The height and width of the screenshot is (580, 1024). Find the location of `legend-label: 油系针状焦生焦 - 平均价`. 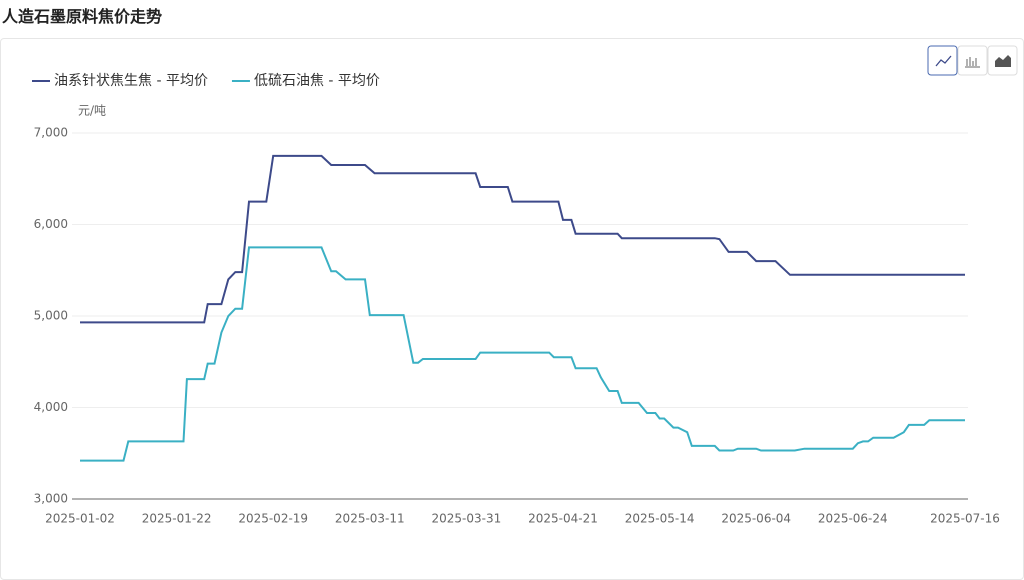

legend-label: 油系针状焦生焦 - 平均价 is located at coordinates (131, 81).